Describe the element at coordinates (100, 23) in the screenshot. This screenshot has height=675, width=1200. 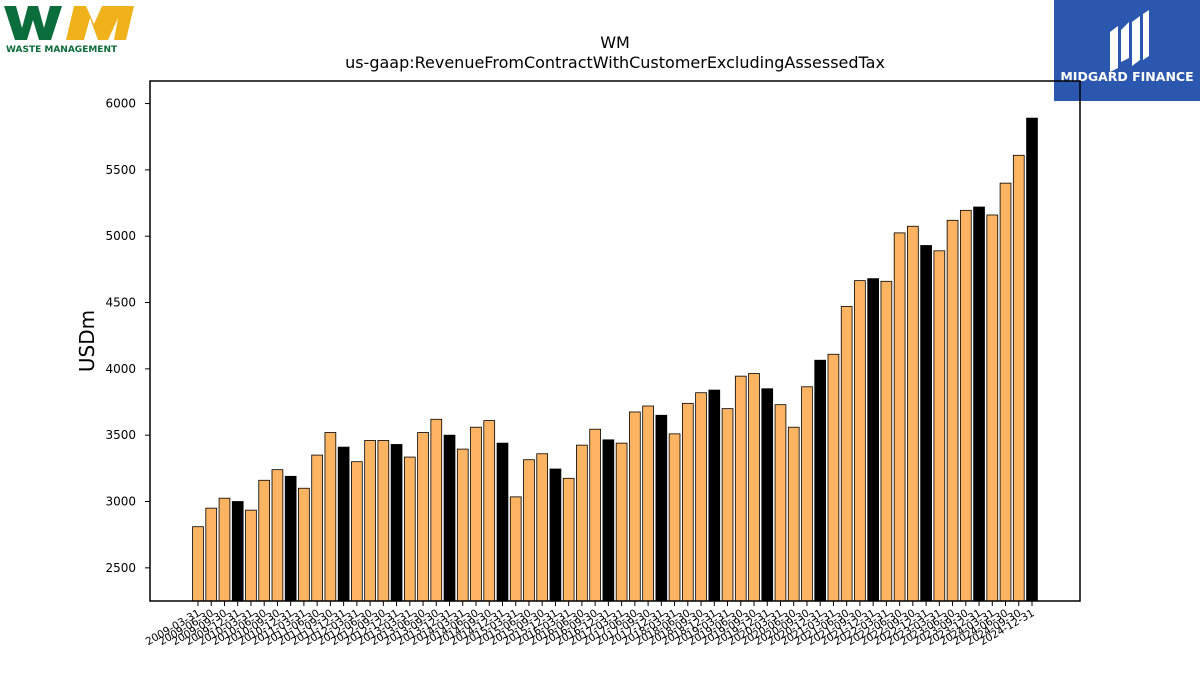
I see `wm-logo-m` at that location.